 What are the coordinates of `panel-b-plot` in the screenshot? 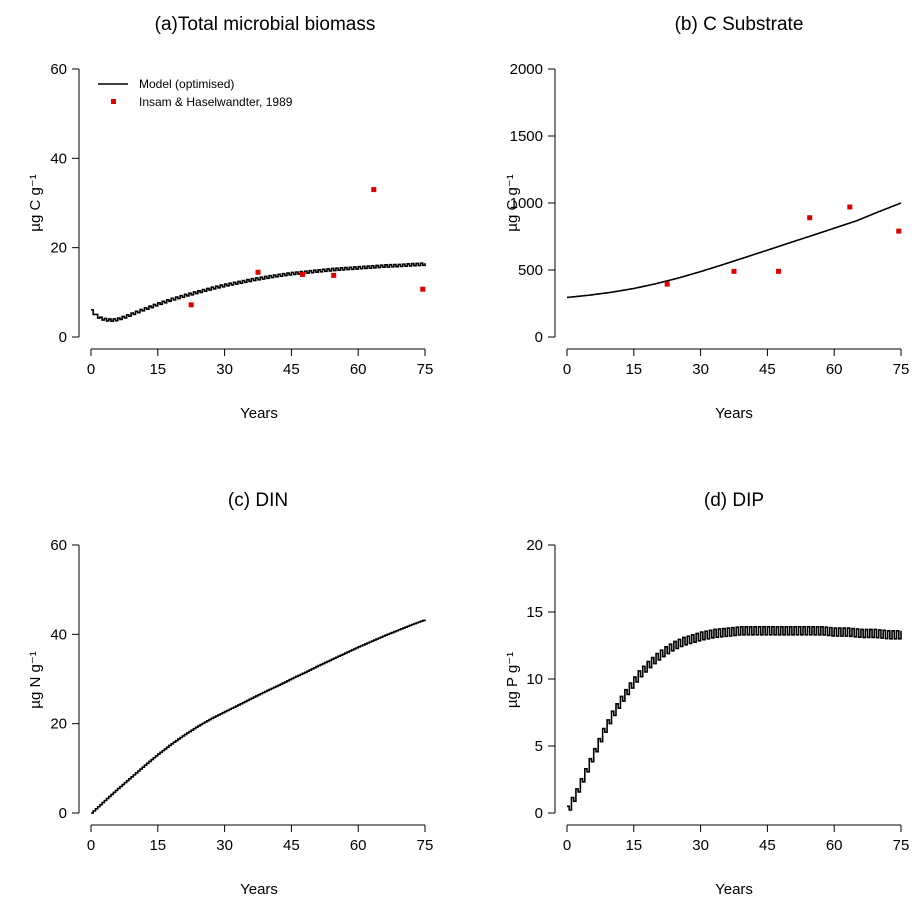 It's located at (734, 250).